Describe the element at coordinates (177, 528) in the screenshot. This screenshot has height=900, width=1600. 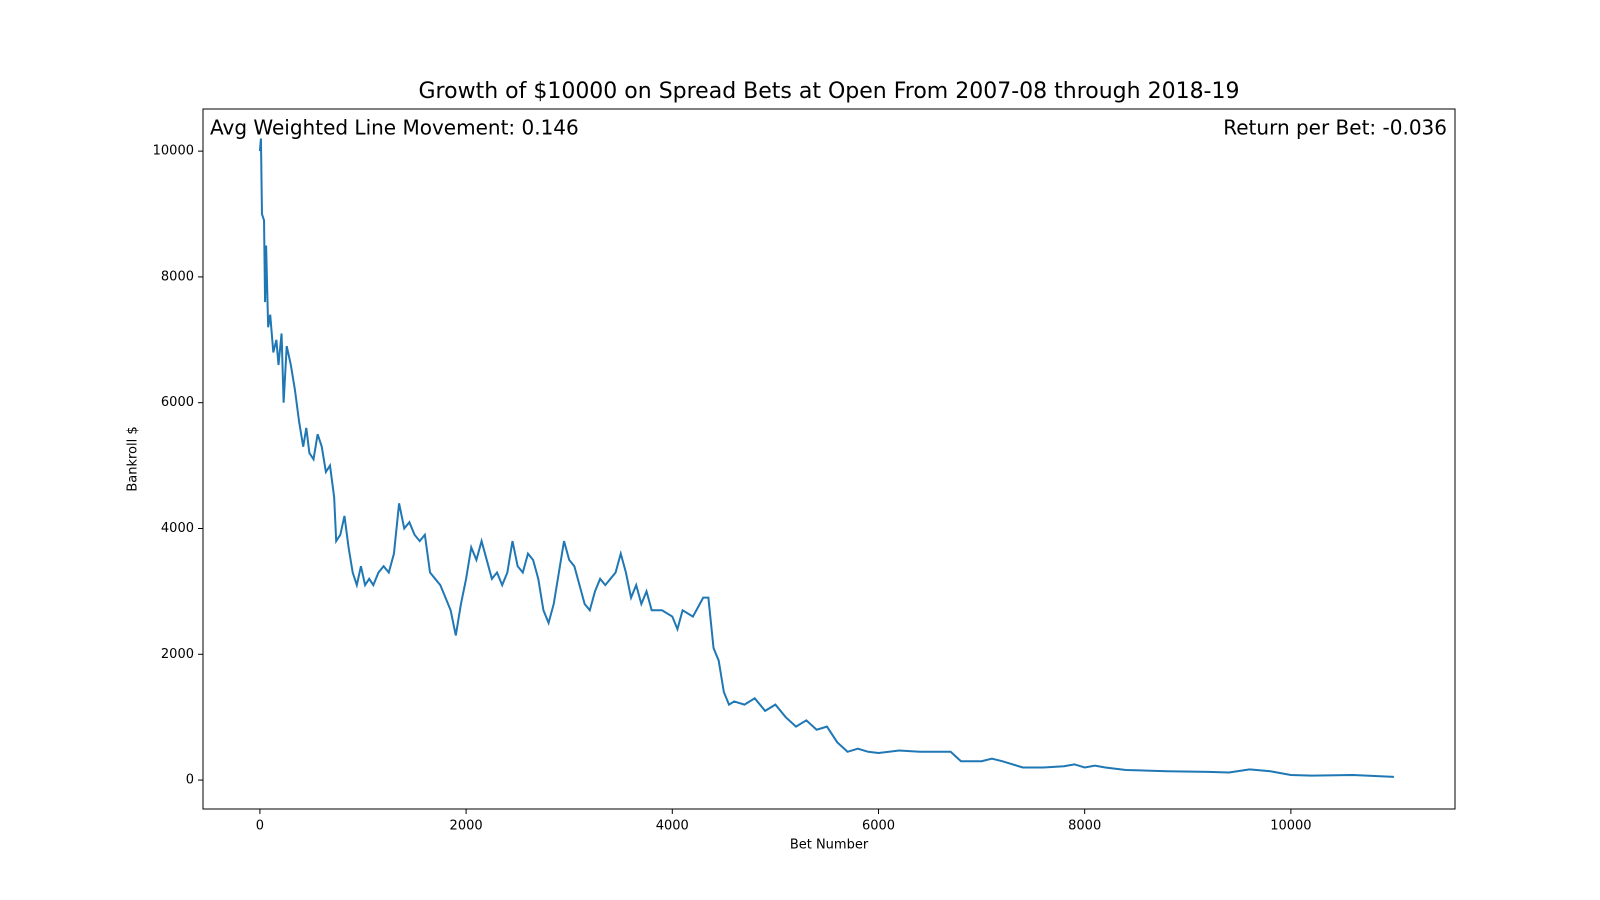
I see `y-tick-label: 4000` at that location.